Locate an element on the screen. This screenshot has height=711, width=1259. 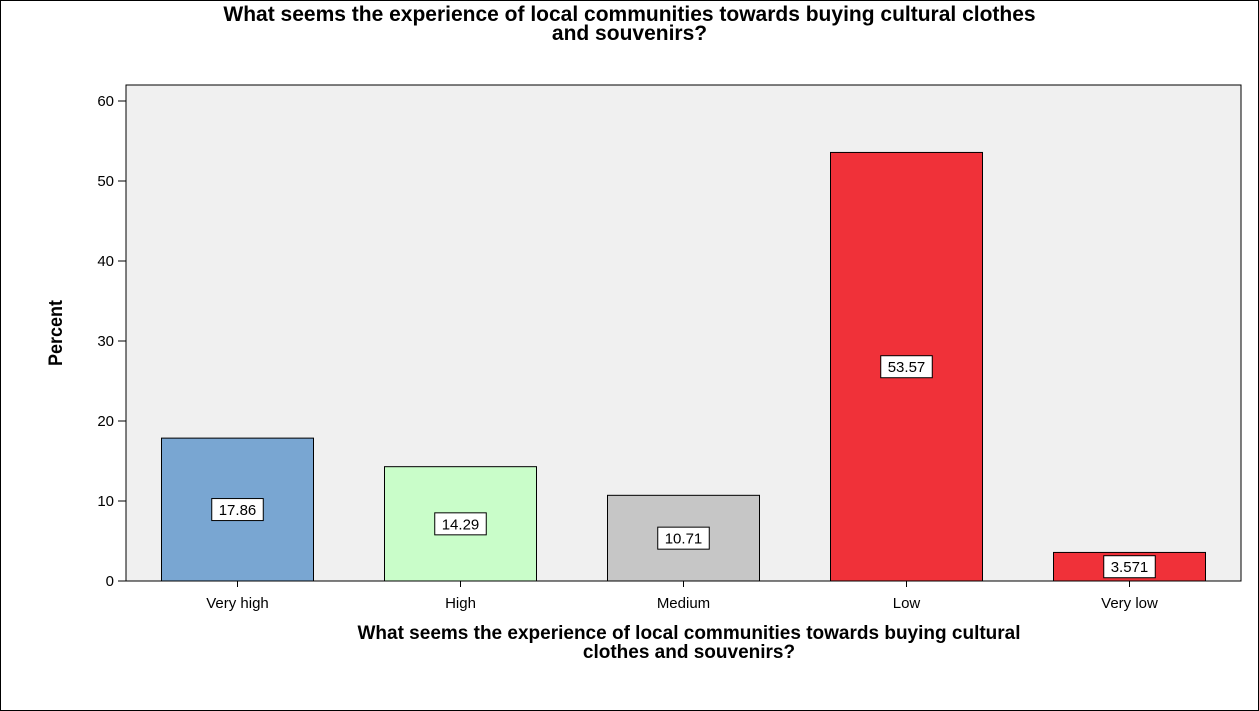
y-tick-label: 30 is located at coordinates (105, 341).